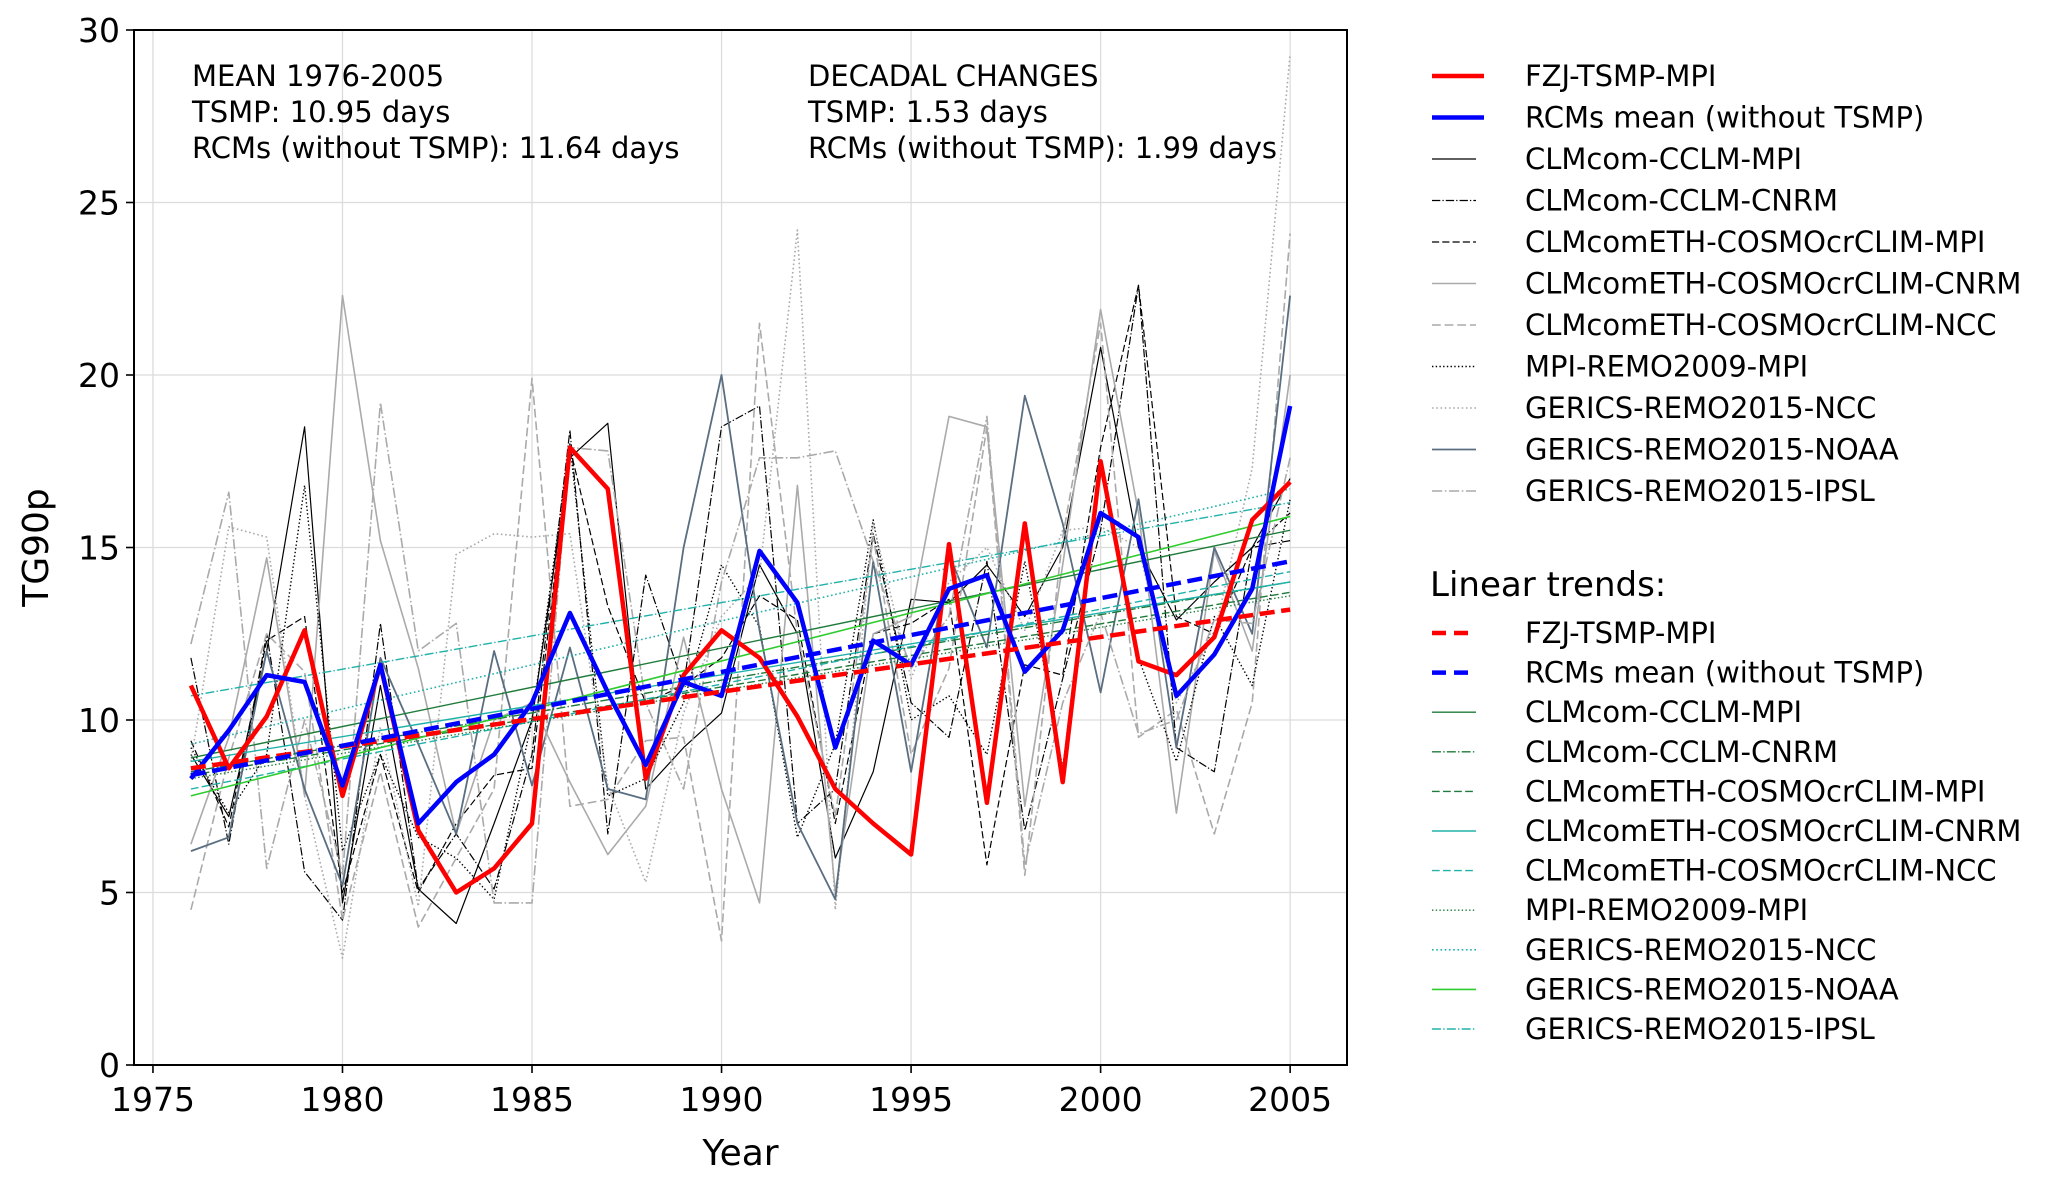  I want to click on trend-line-fzj-tsmp-mpi, so click(740, 689).